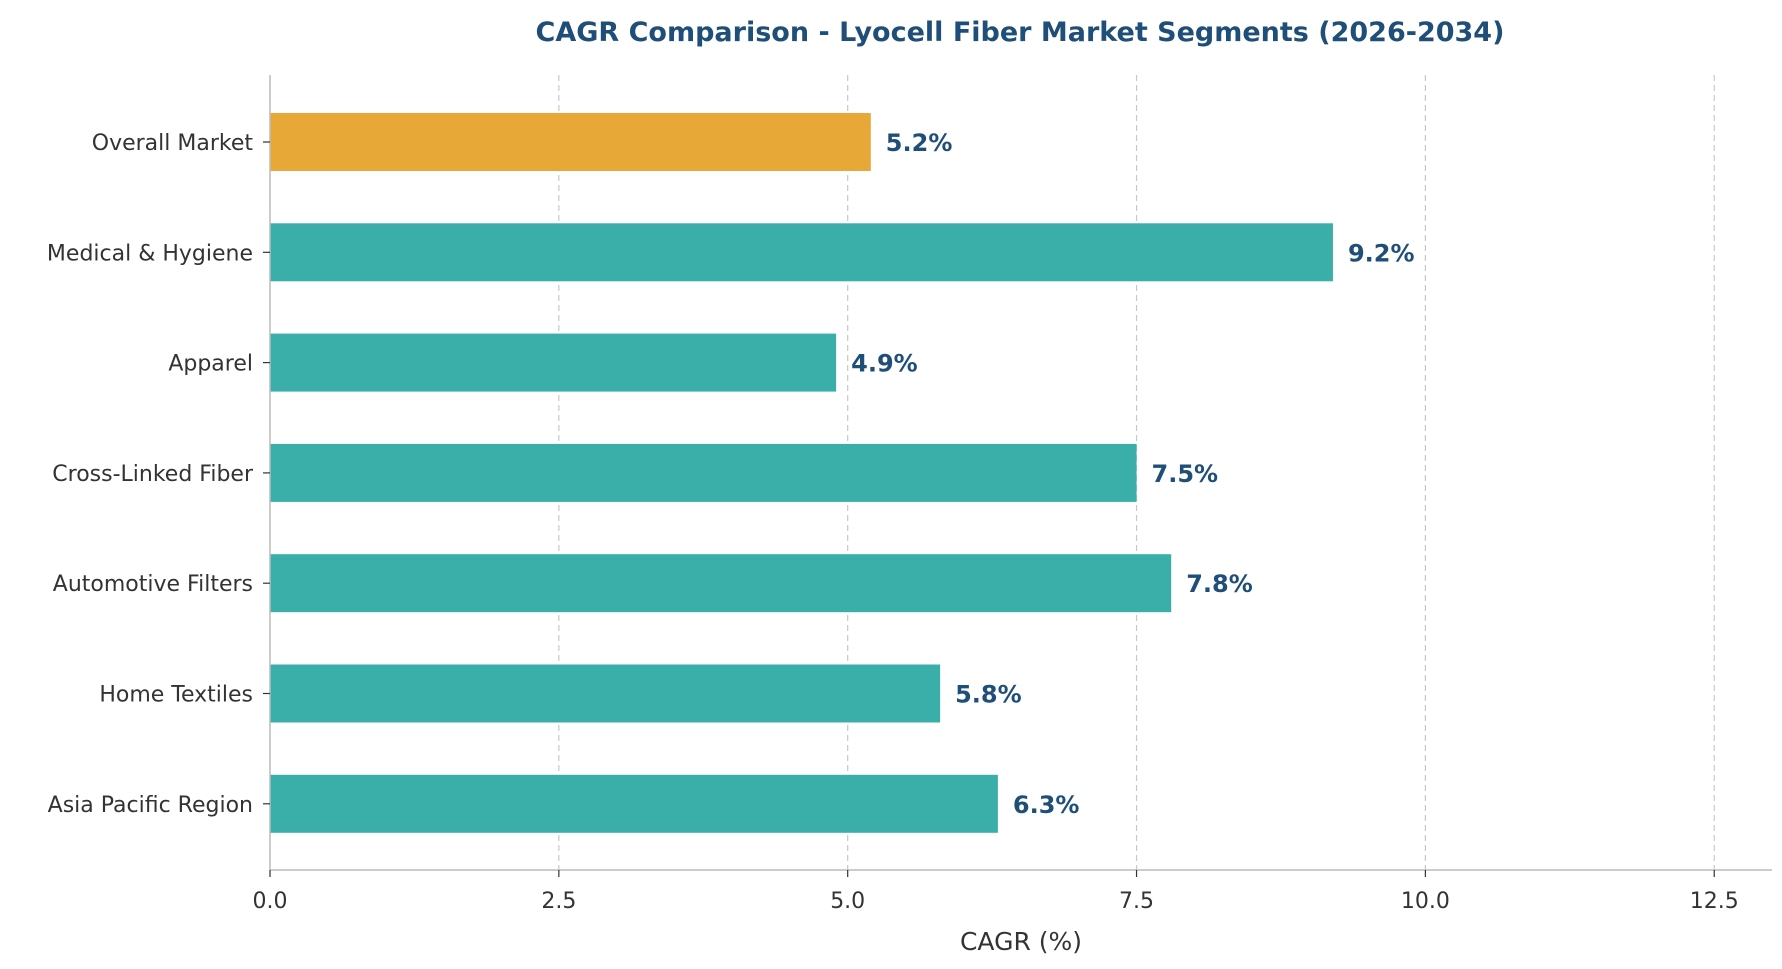 The image size is (1782, 969). Describe the element at coordinates (1381, 253) in the screenshot. I see `data-label: 9.2%` at that location.